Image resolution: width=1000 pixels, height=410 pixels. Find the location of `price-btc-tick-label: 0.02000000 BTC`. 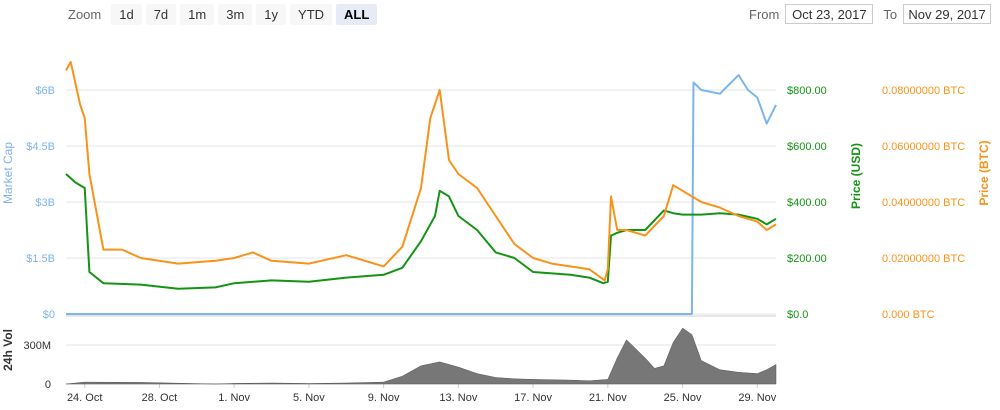

price-btc-tick-label: 0.02000000 BTC is located at coordinates (923, 259).